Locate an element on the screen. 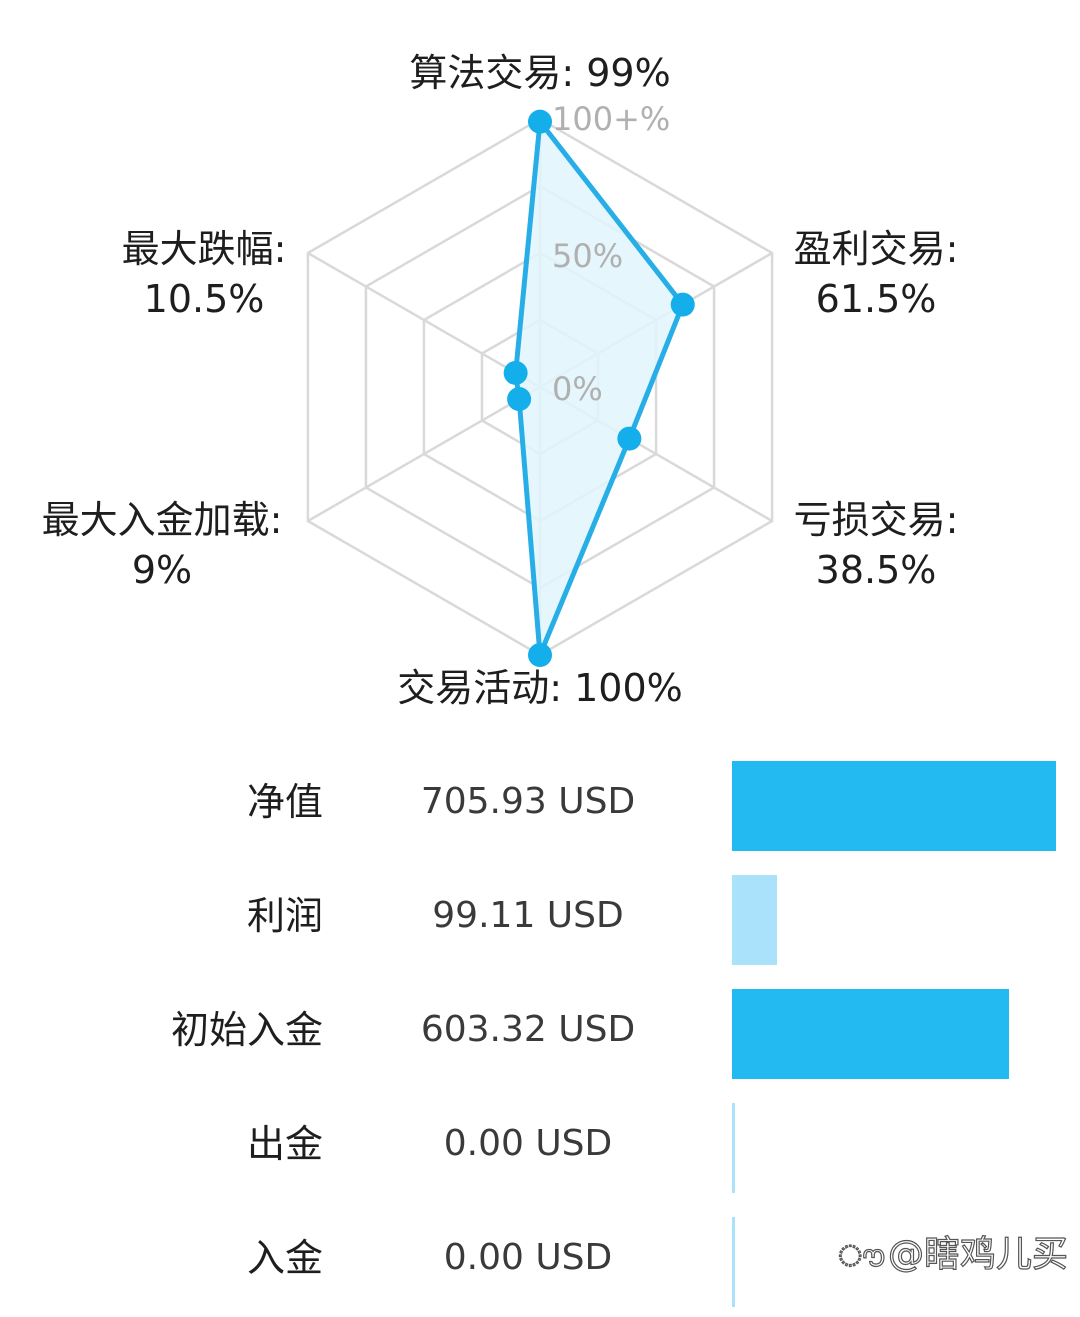 The image size is (1080, 1317). radar-axis-value: 10.5% is located at coordinates (204, 299).